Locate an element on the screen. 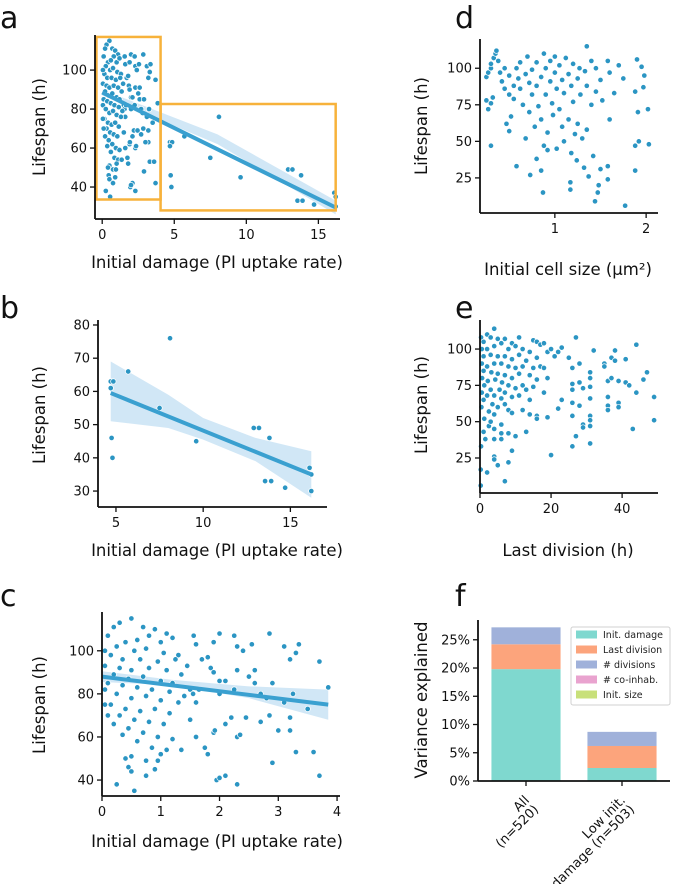 This screenshot has height=884, width=675. y-tick-label: 25 is located at coordinates (463, 458).